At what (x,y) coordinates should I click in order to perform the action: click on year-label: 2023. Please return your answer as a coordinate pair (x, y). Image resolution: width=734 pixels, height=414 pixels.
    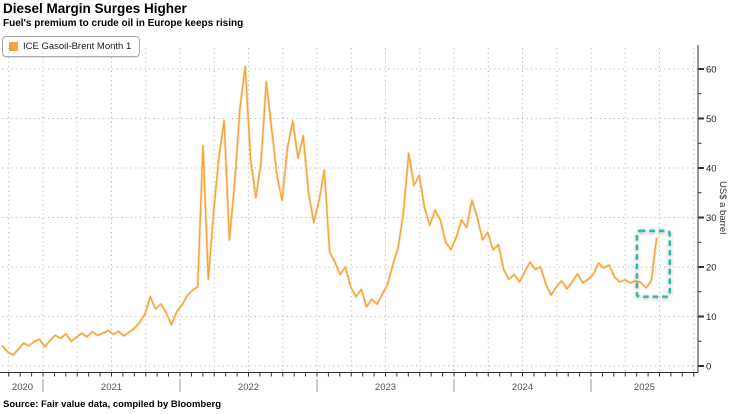
    Looking at the image, I should click on (385, 387).